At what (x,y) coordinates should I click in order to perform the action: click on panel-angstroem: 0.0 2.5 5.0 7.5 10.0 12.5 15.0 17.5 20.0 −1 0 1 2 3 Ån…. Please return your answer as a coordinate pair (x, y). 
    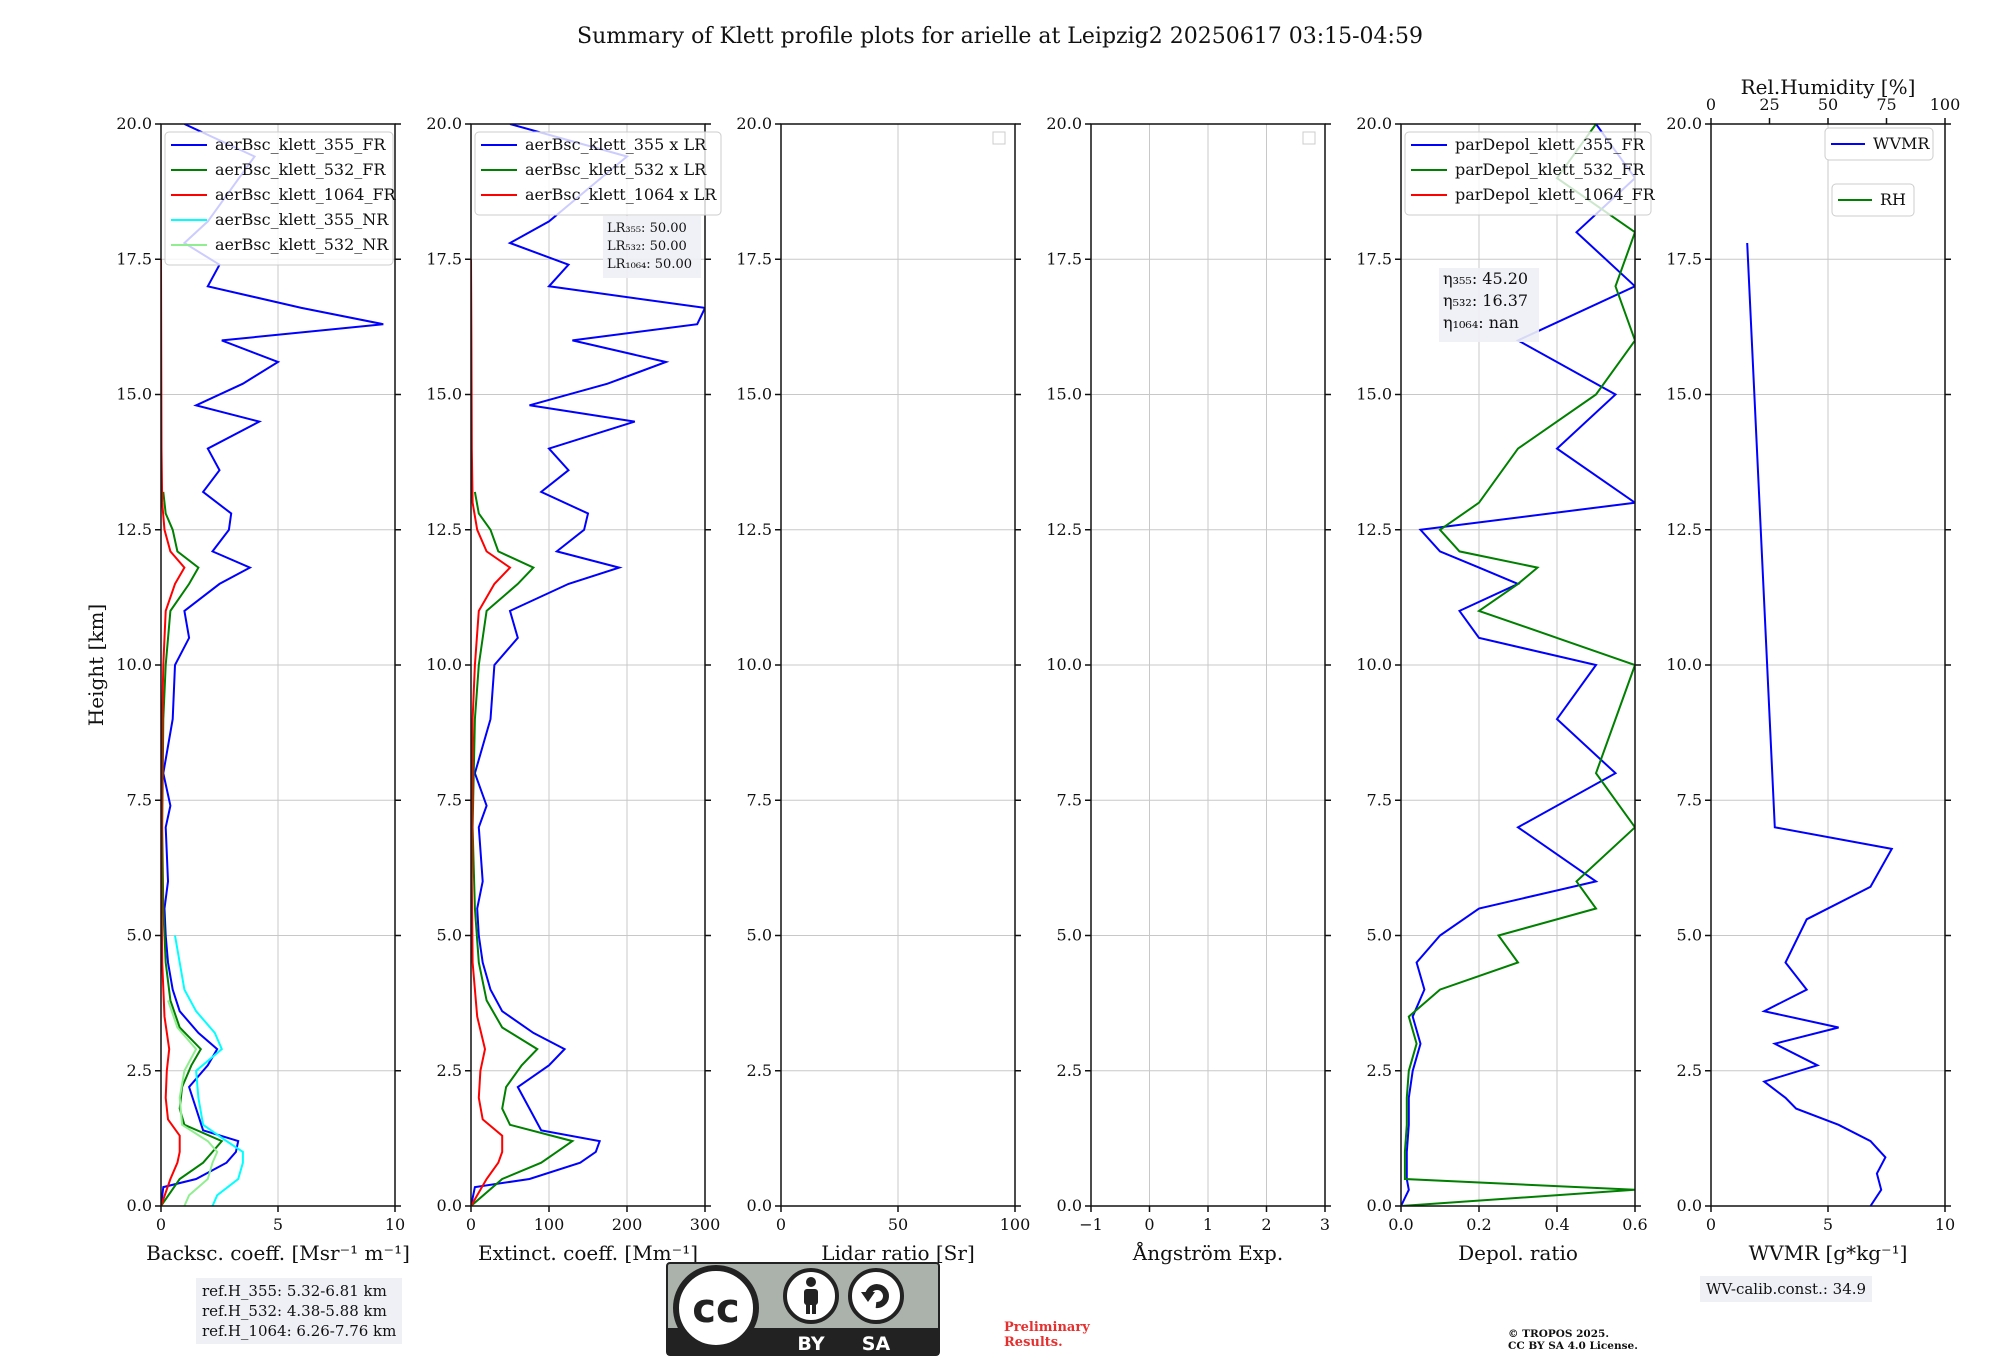
    Looking at the image, I should click on (1188, 689).